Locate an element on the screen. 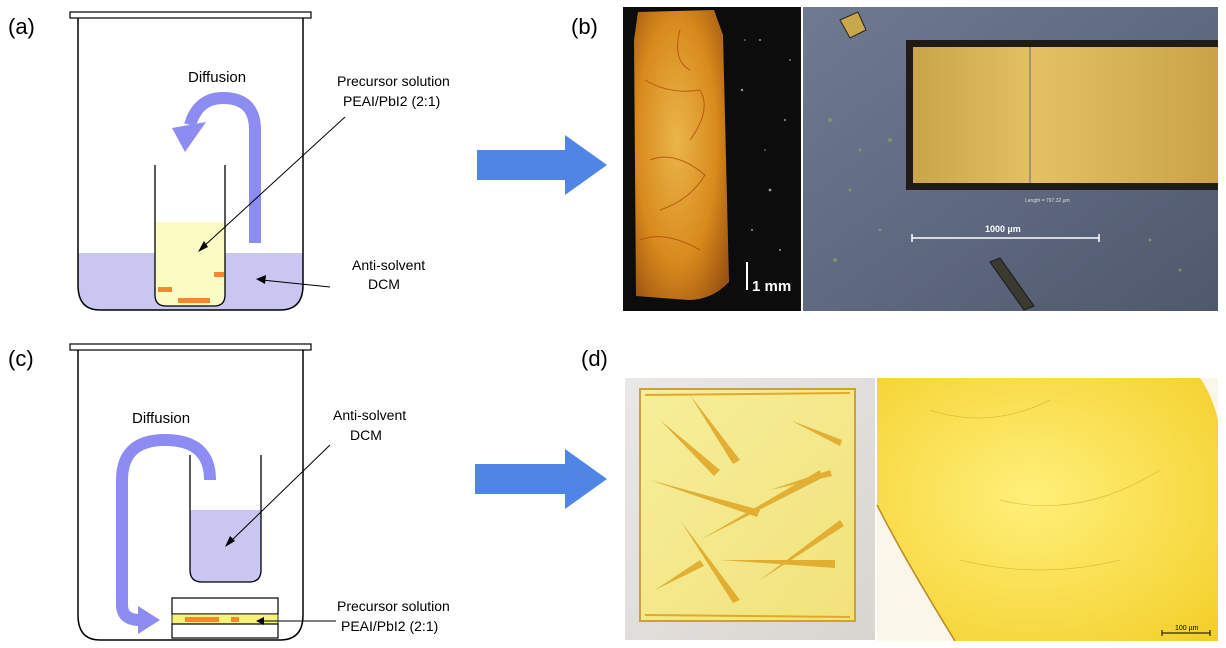 The height and width of the screenshot is (648, 1226). panel-label-d: (d) is located at coordinates (594, 358).